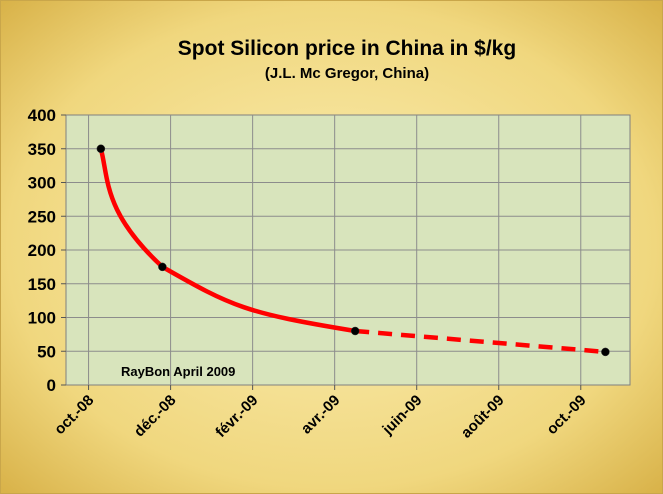  What do you see at coordinates (42, 250) in the screenshot?
I see `y-tick-label: 200` at bounding box center [42, 250].